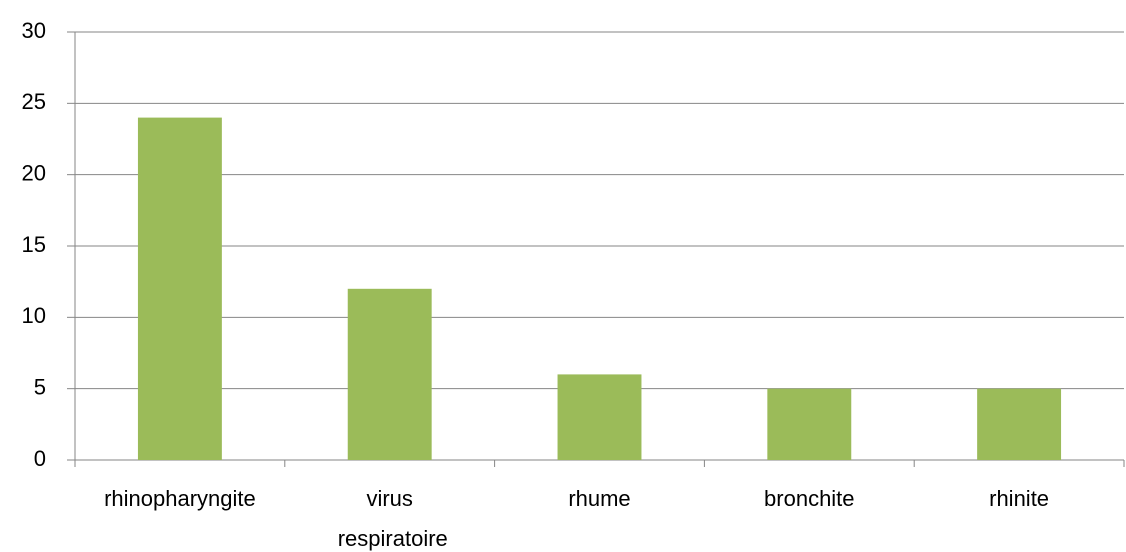 The width and height of the screenshot is (1126, 552). I want to click on x-tick-label: bronchite, so click(809, 498).